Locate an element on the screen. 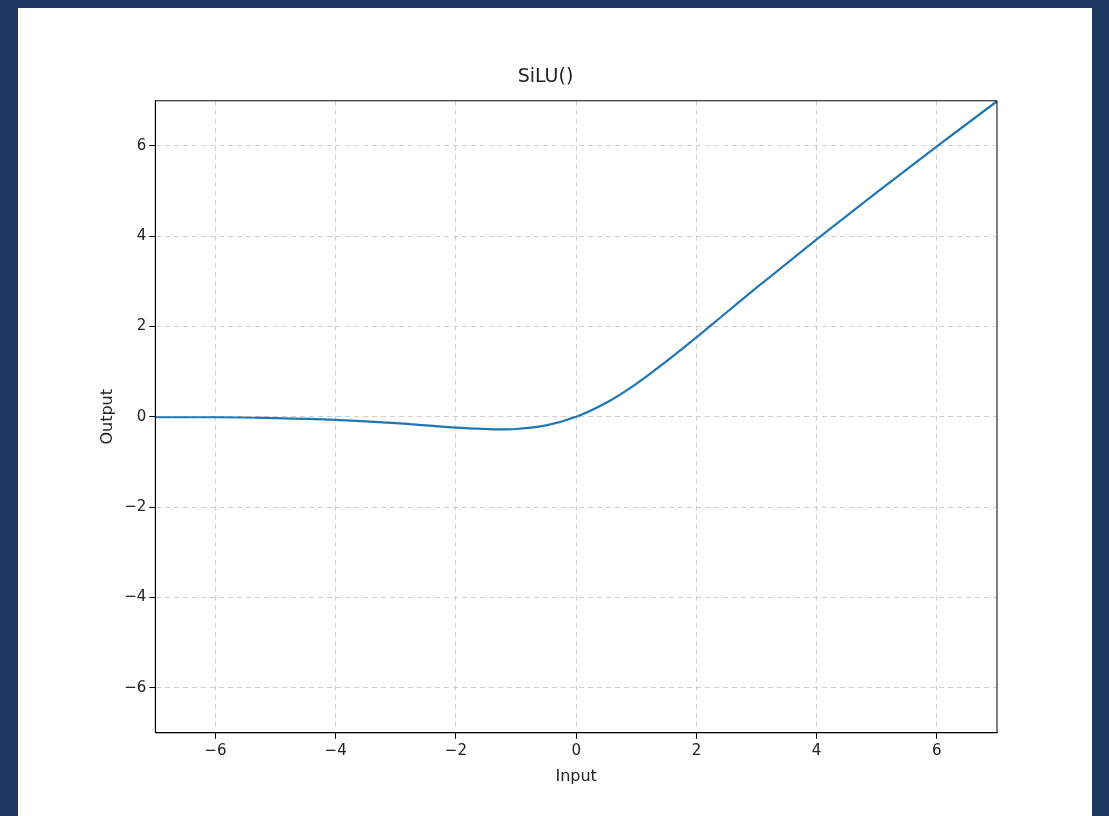  y-tick-label: 4 is located at coordinates (141, 235).